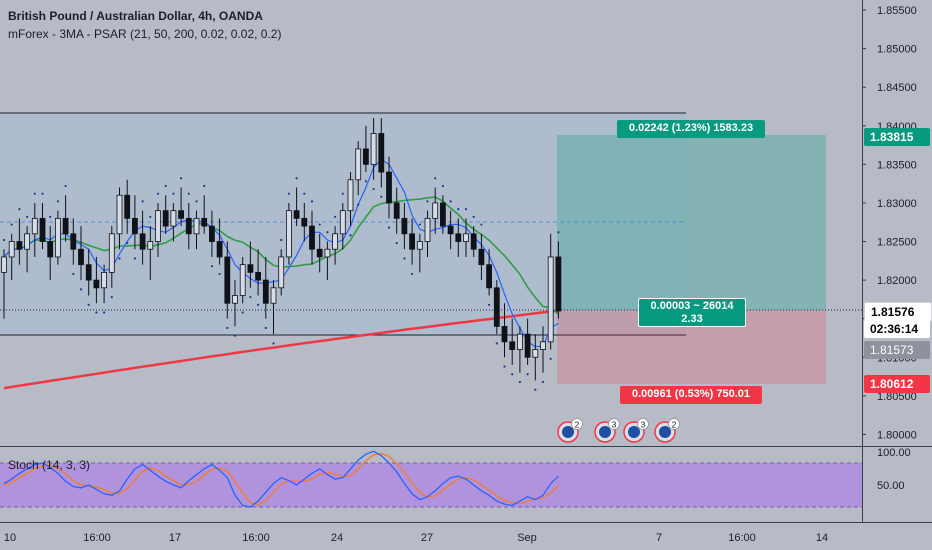  Describe the element at coordinates (691, 129) in the screenshot. I see `profit-target-label: 0.02242 (1.23%) 1583.23` at that location.